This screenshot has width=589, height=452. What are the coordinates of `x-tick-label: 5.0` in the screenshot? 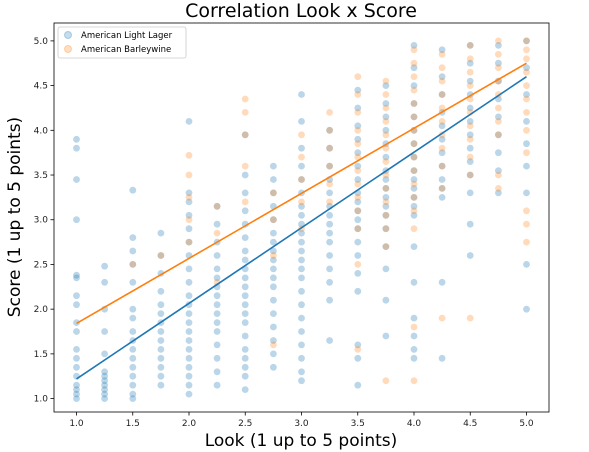 It's located at (526, 424).